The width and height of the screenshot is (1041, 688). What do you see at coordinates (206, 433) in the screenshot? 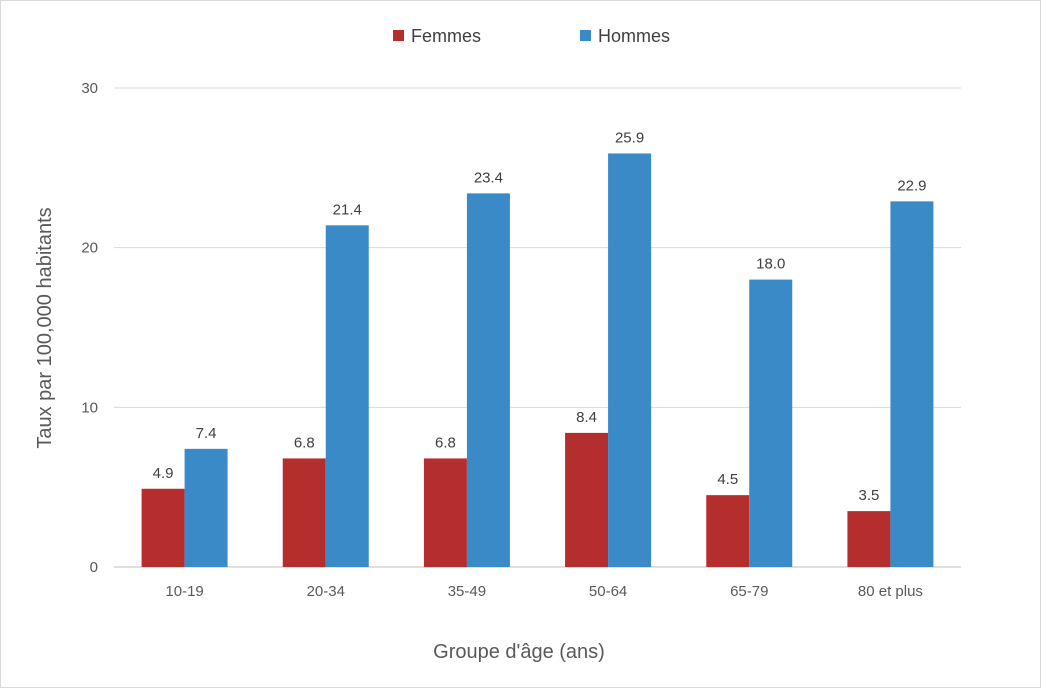
I see `data-label: 7.4` at bounding box center [206, 433].